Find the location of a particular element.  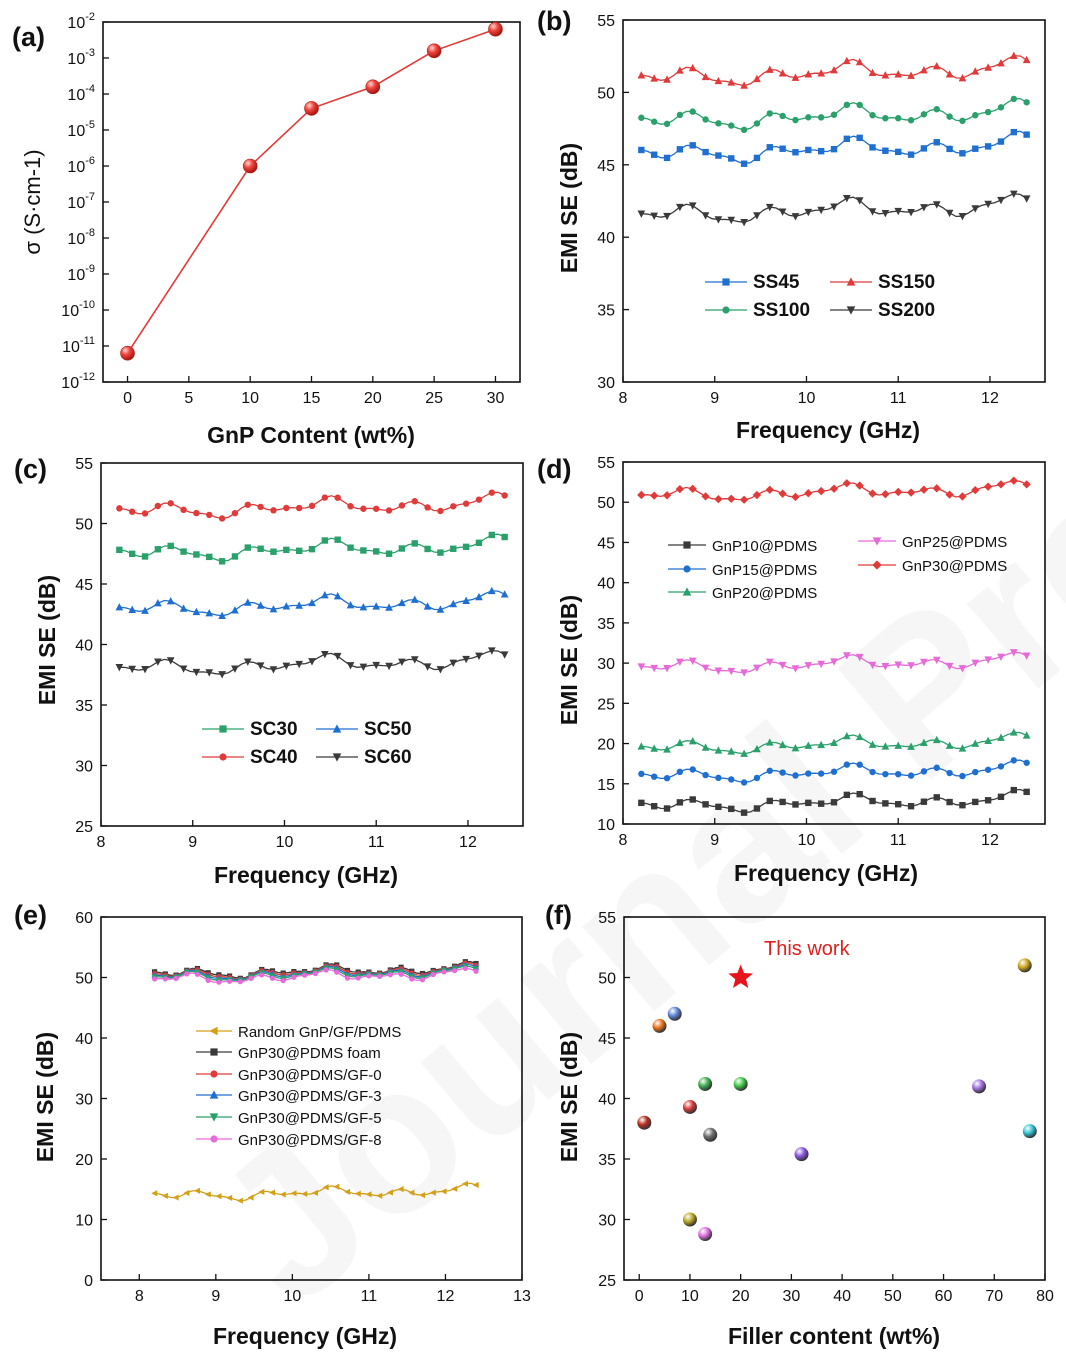

legend-label: GnP20@PDMS is located at coordinates (764, 593).